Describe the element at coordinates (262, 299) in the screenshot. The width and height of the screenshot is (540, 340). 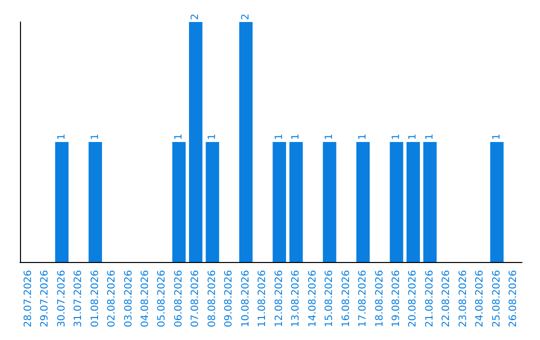
I see `x-tick-label: 11.08.2026` at that location.